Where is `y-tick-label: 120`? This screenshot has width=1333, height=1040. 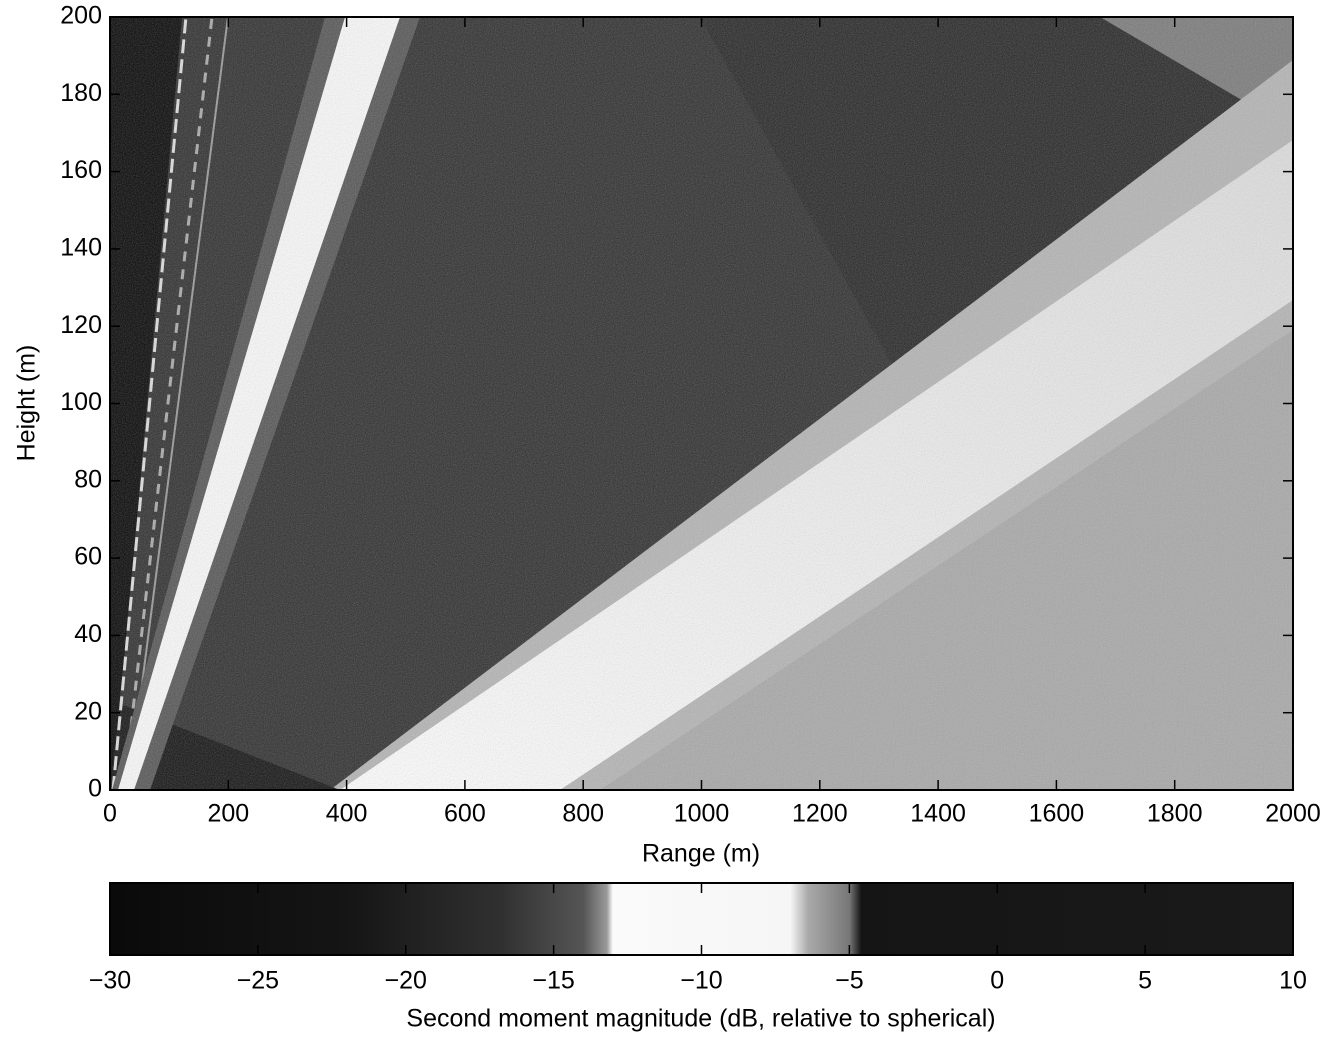 y-tick-label: 120 is located at coordinates (81, 325).